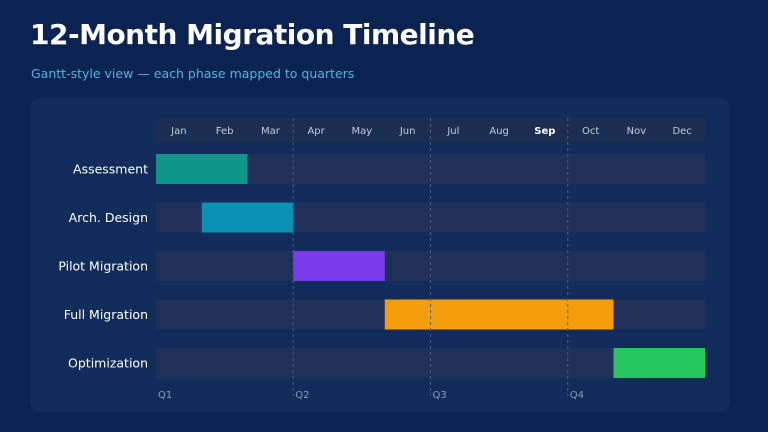 This screenshot has height=432, width=768. What do you see at coordinates (681, 131) in the screenshot?
I see `month-label: Dec` at bounding box center [681, 131].